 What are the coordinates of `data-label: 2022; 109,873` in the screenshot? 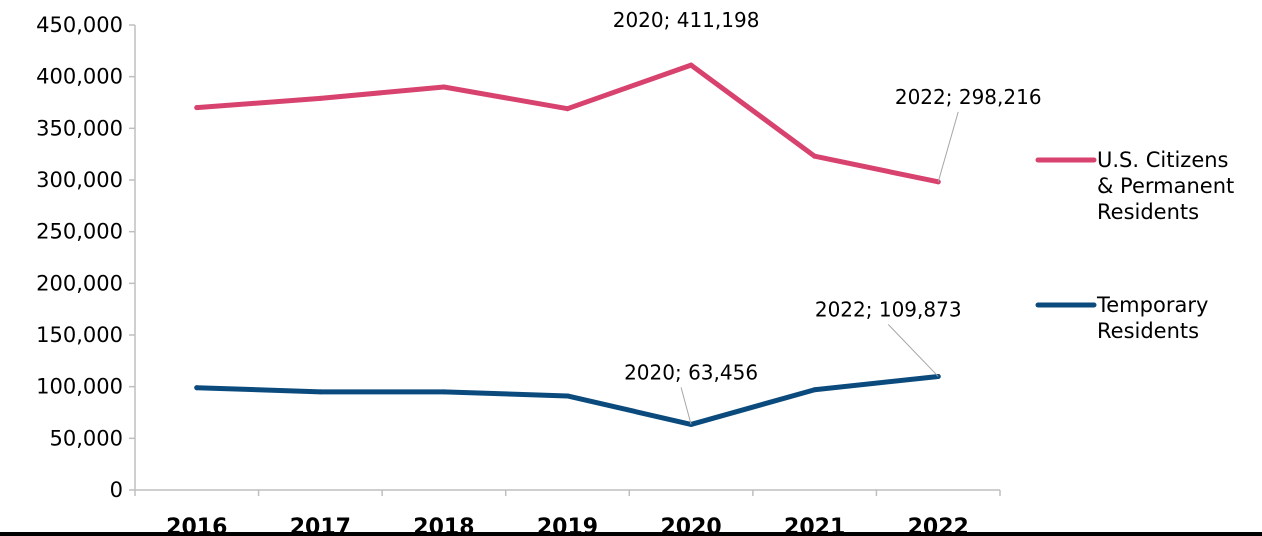 It's located at (888, 309).